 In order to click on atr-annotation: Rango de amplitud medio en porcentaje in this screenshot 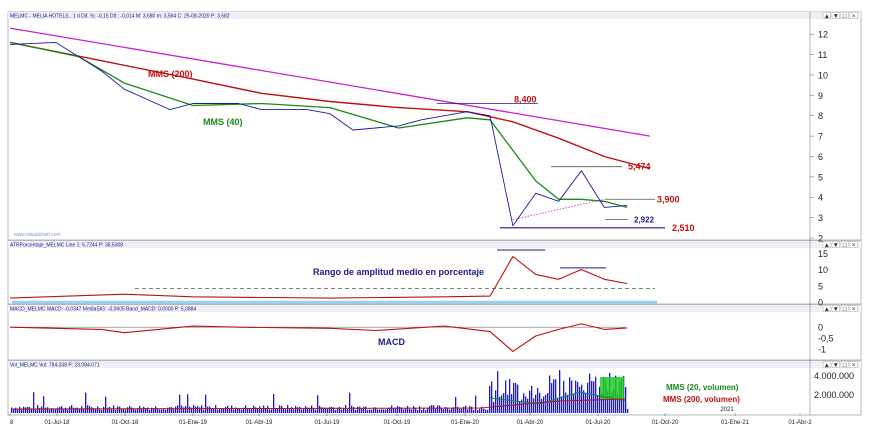, I will do `click(398, 272)`.